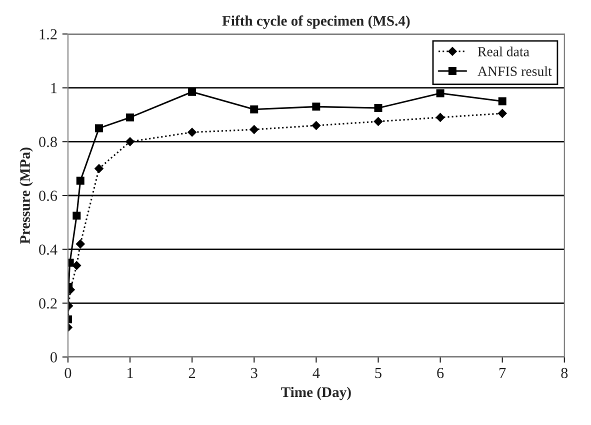 The width and height of the screenshot is (591, 425). I want to click on x-tick-label: 6, so click(440, 373).